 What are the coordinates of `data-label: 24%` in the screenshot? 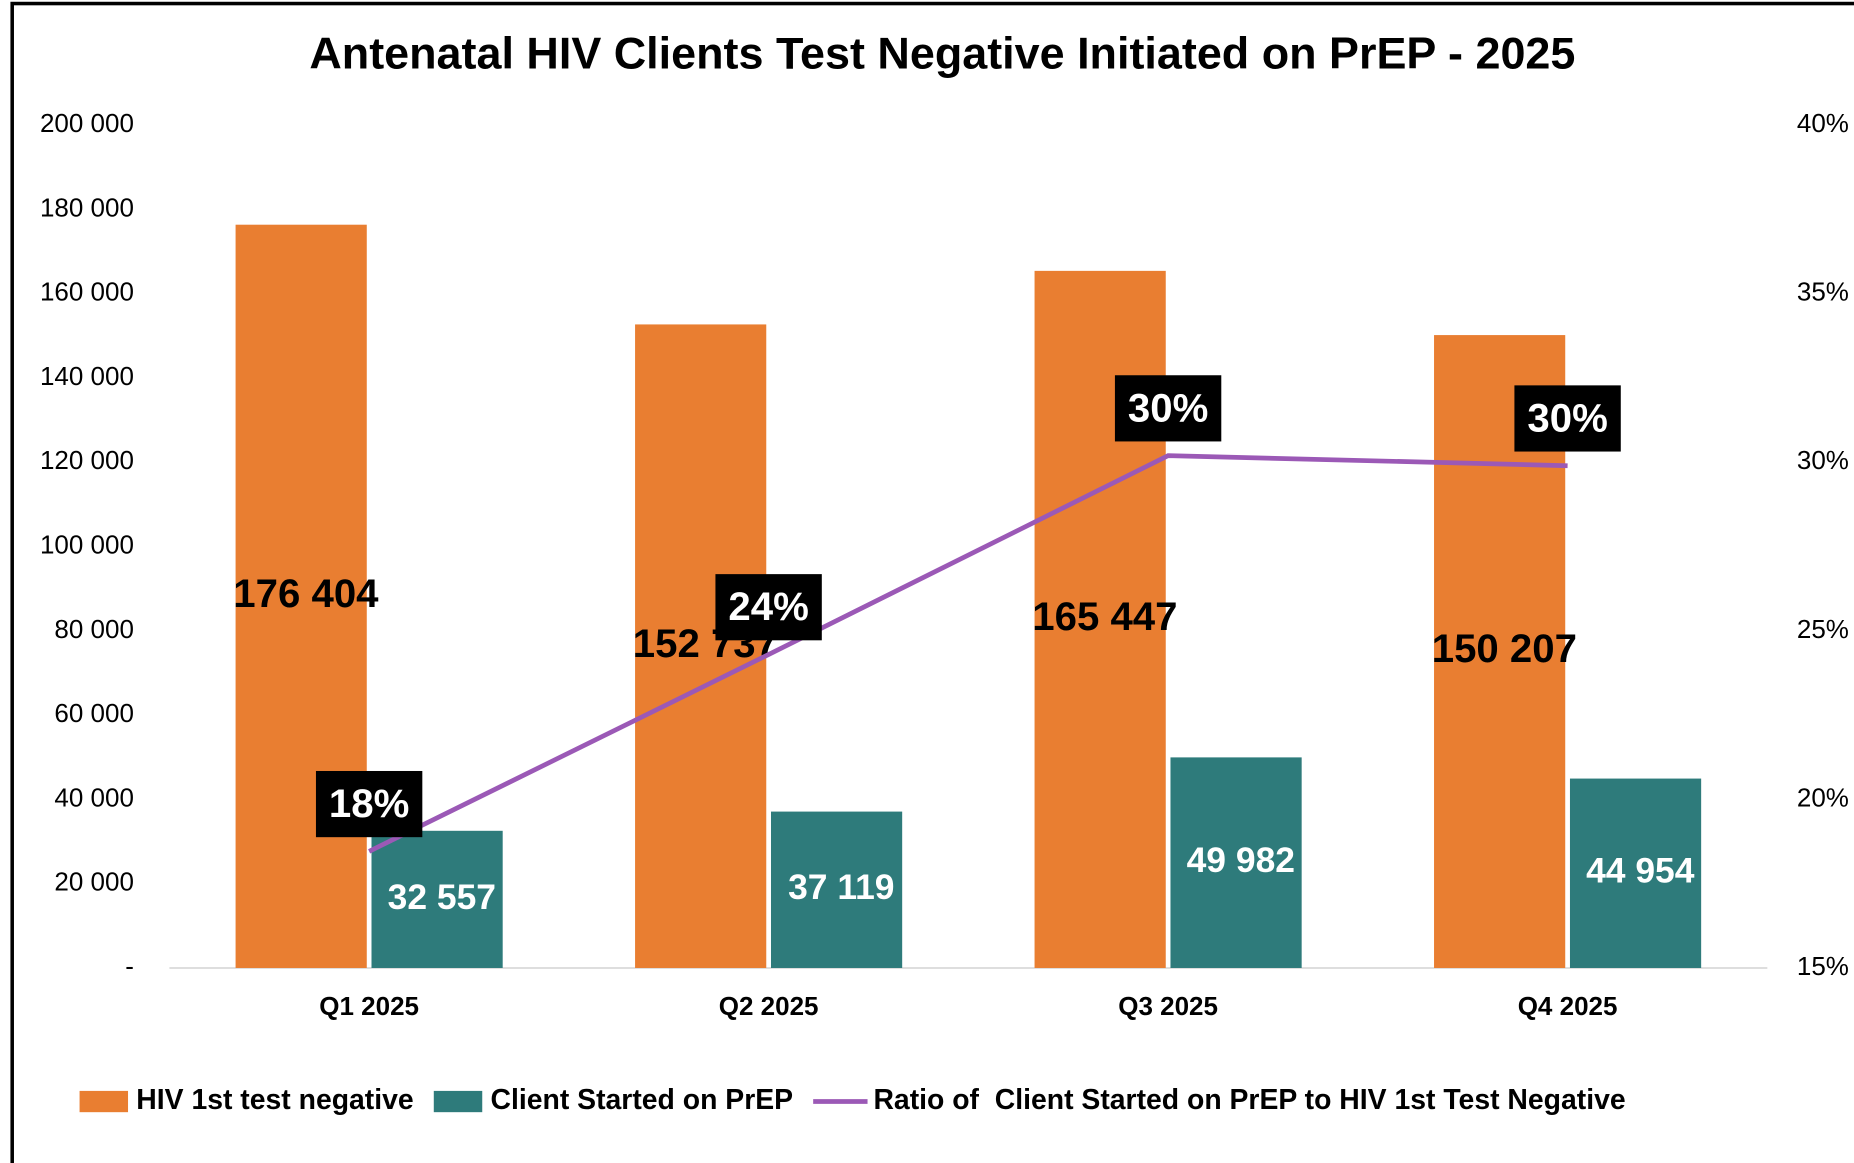 It's located at (768, 606).